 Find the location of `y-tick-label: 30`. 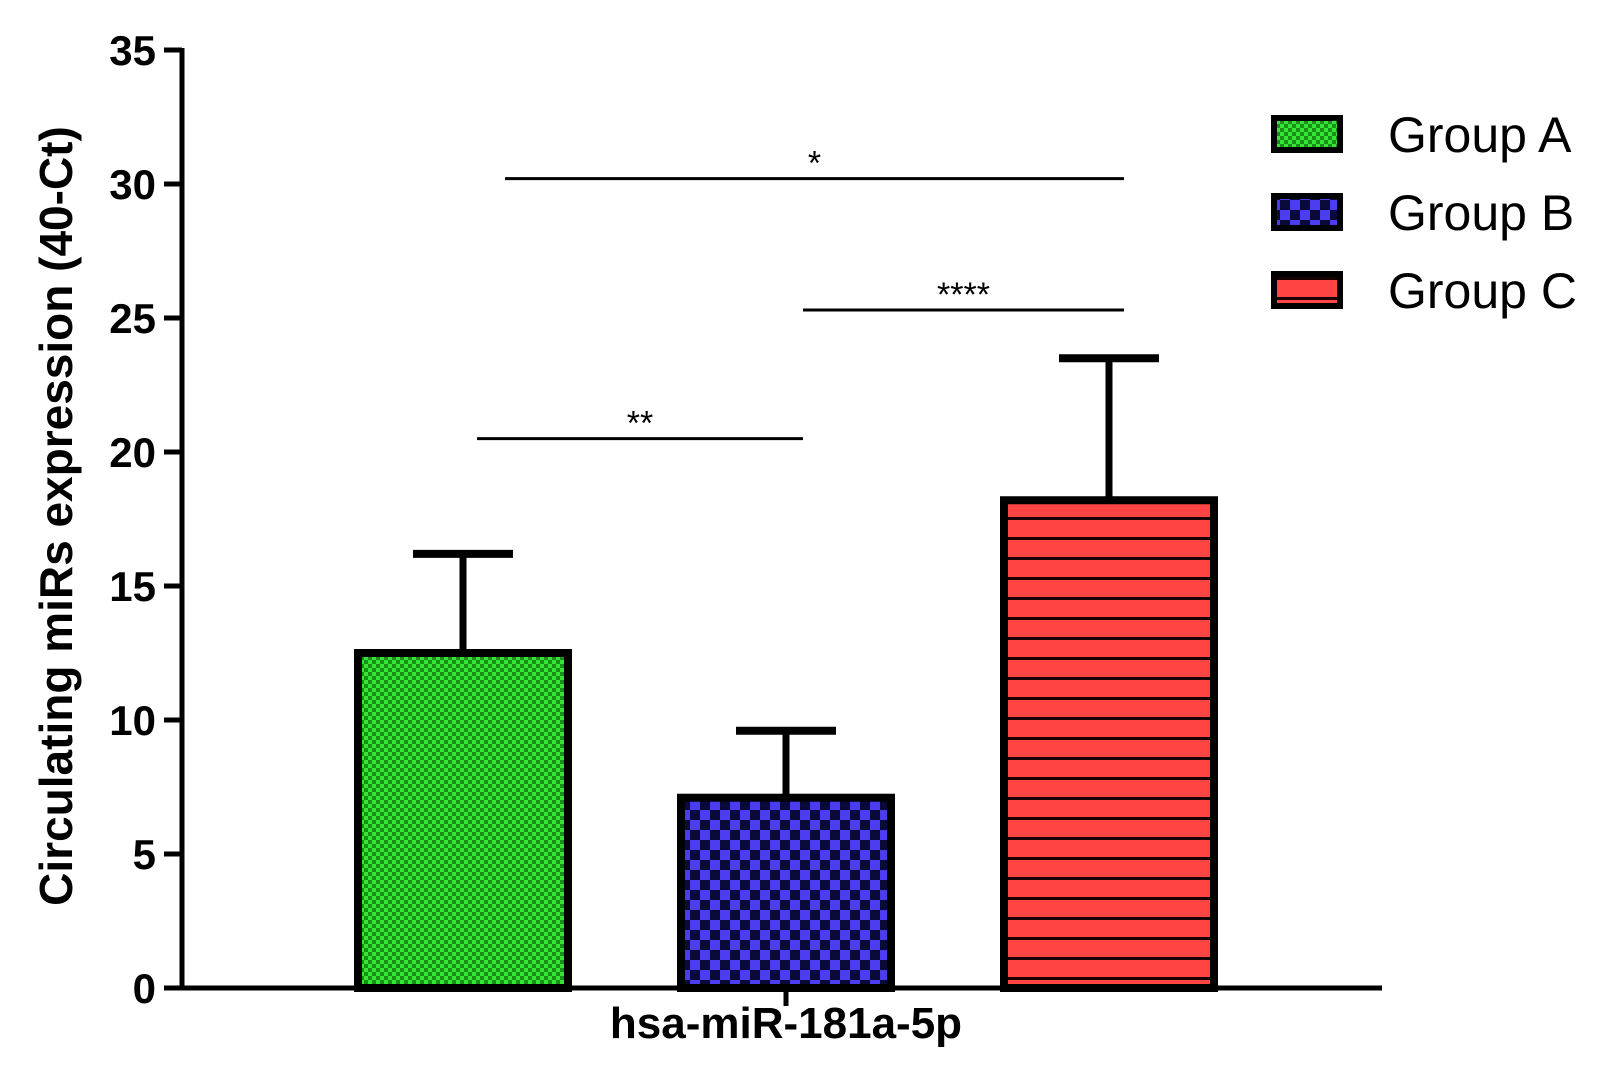

y-tick-label: 30 is located at coordinates (132, 184).